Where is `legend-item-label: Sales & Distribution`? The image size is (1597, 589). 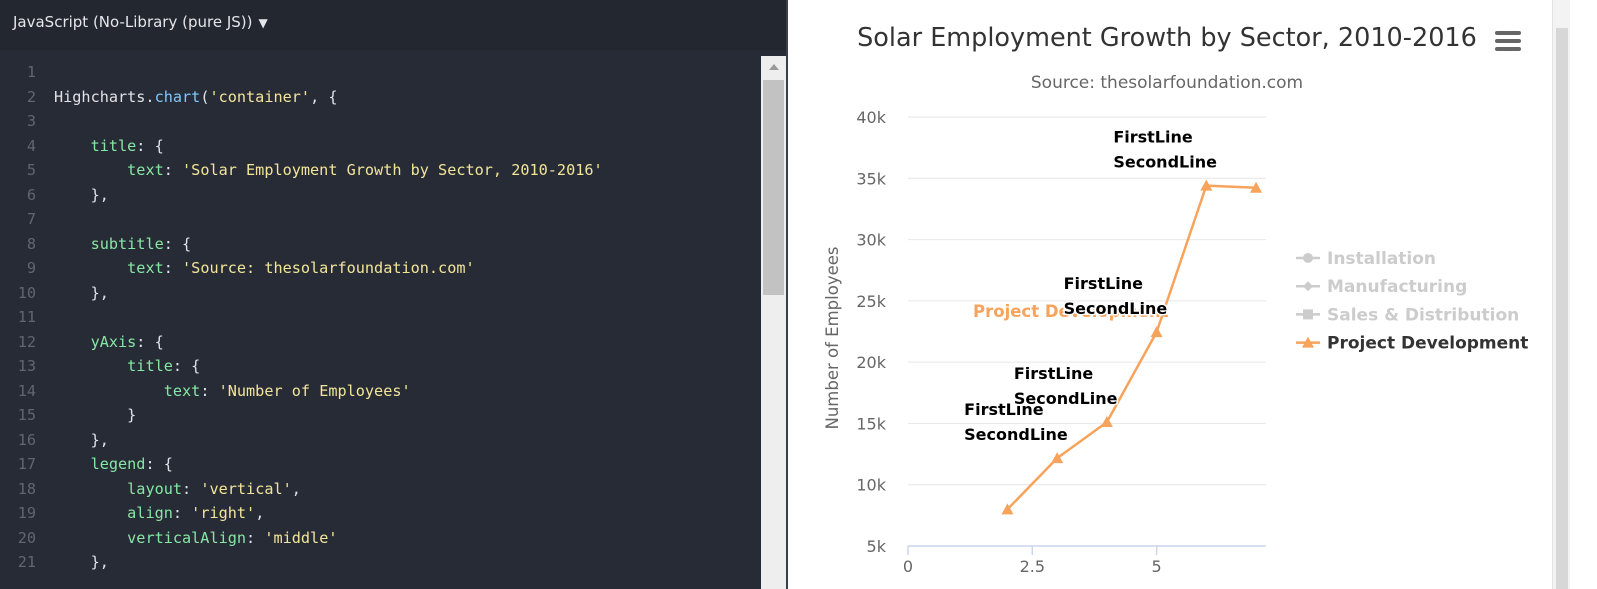 legend-item-label: Sales & Distribution is located at coordinates (1423, 315).